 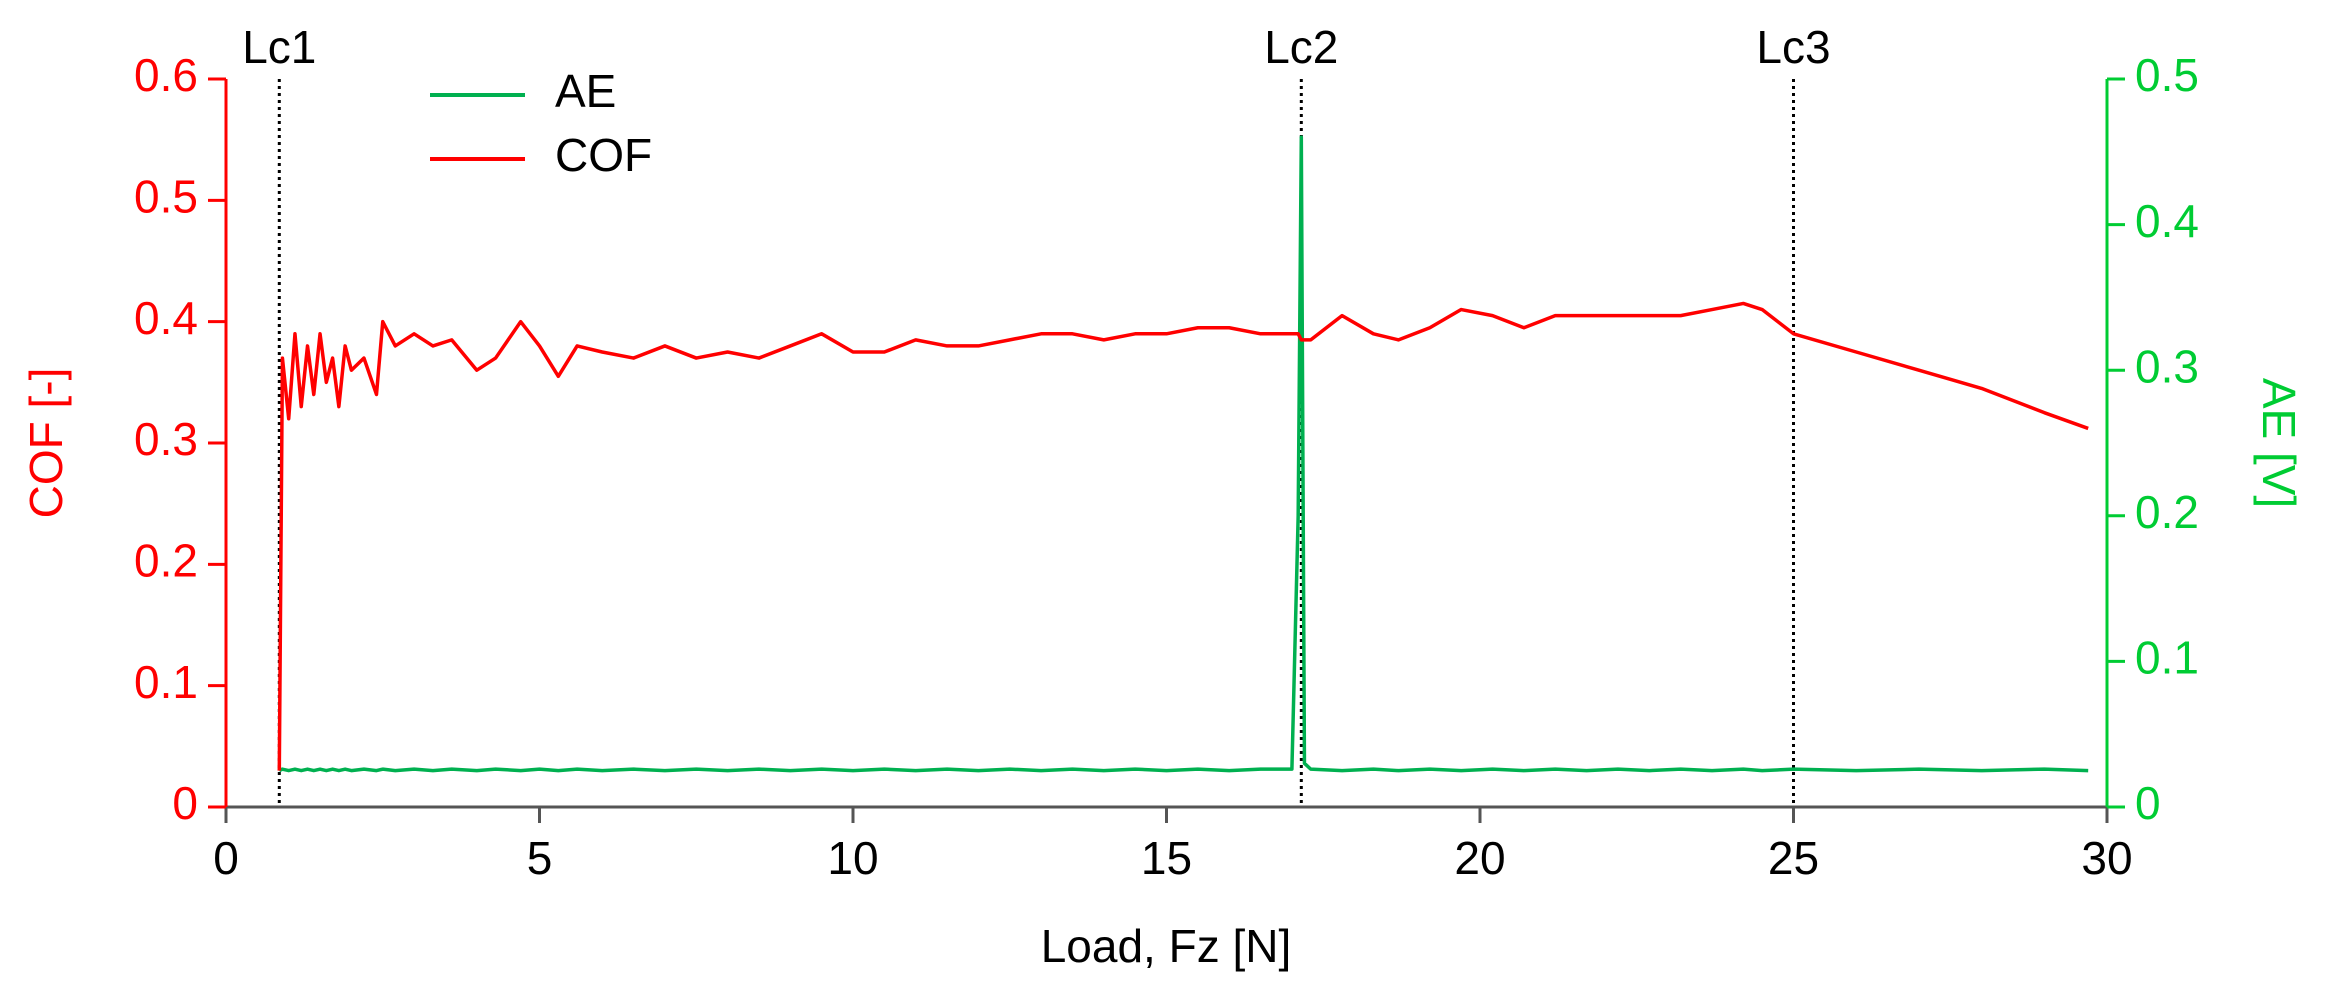 What do you see at coordinates (540, 858) in the screenshot?
I see `x-tick-label: 5` at bounding box center [540, 858].